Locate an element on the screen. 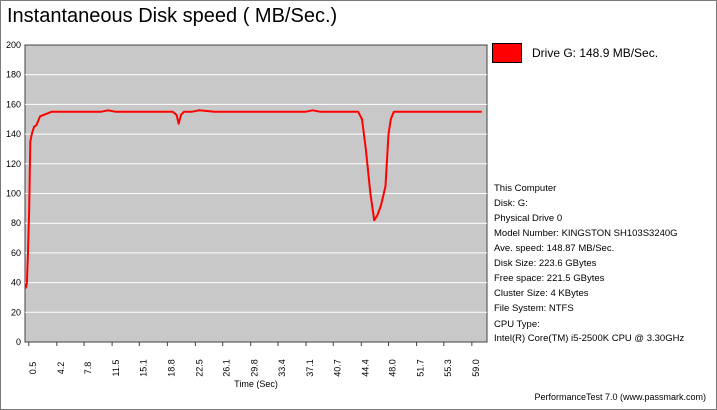 The width and height of the screenshot is (717, 410). legend-swatch is located at coordinates (507, 53).